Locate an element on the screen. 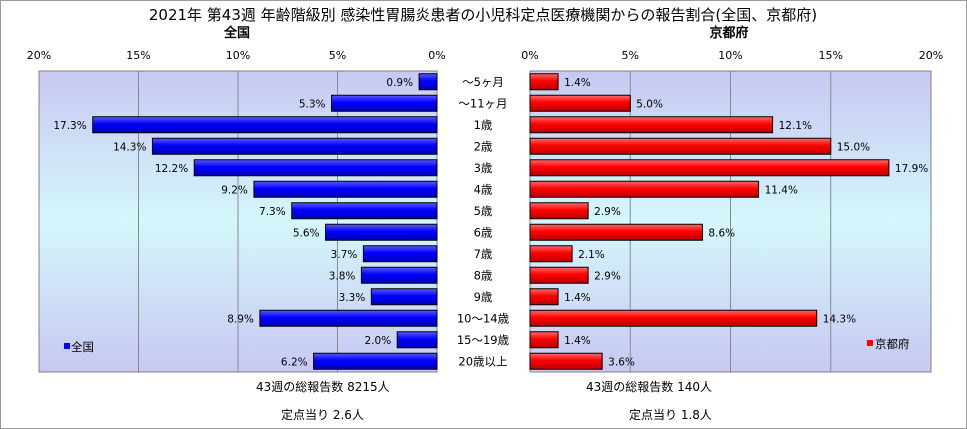 The height and width of the screenshot is (429, 967). zenkoku-data-label: 7.3% is located at coordinates (272, 212).